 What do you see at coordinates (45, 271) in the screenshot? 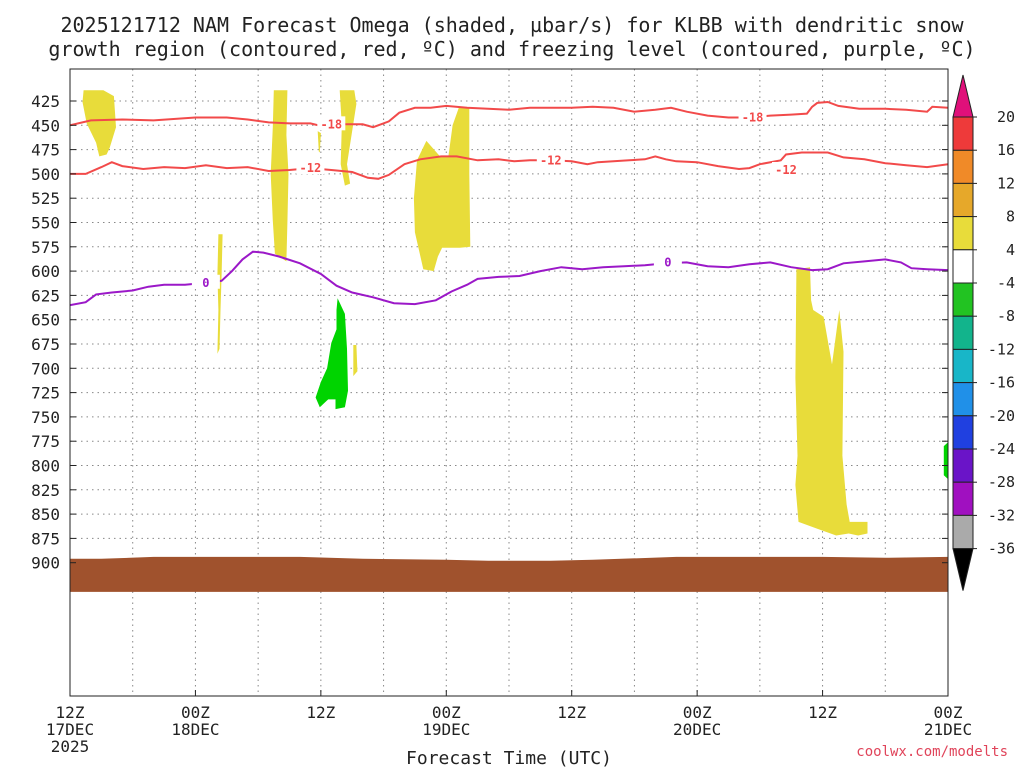
I see `y-tick-label: 600` at bounding box center [45, 271].